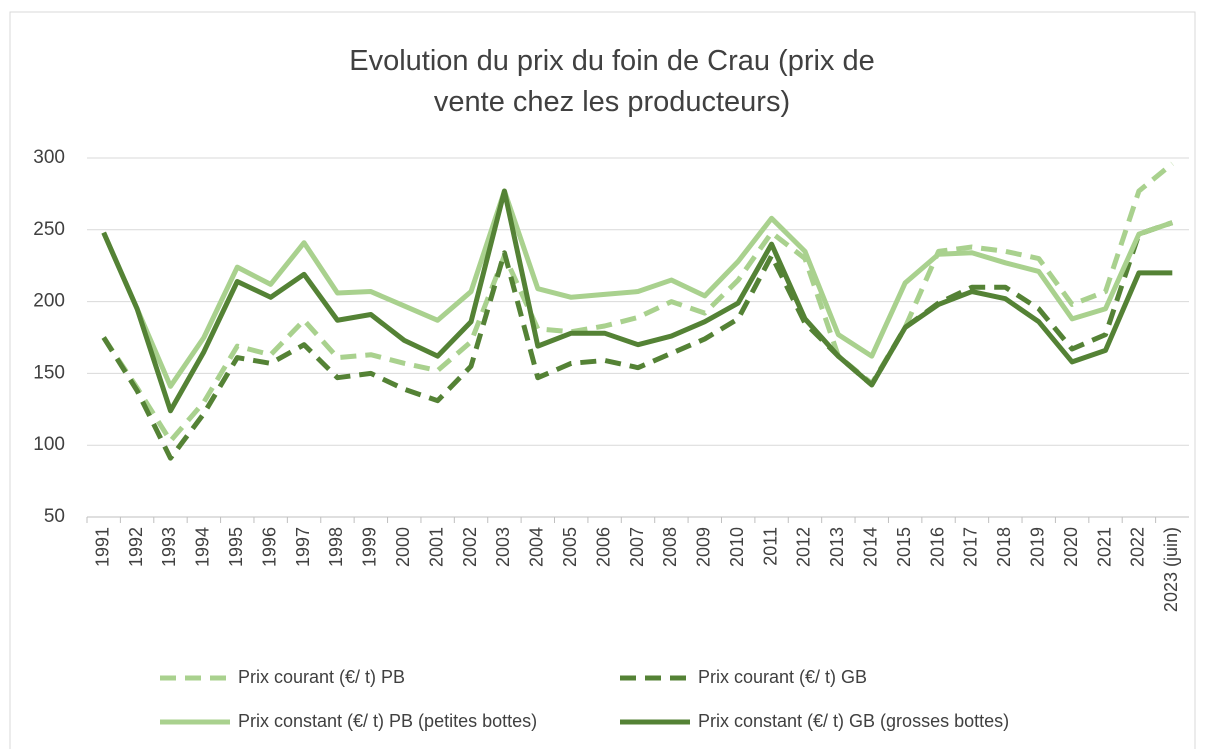  Describe the element at coordinates (370, 547) in the screenshot. I see `x-tick-label: 1999` at that location.